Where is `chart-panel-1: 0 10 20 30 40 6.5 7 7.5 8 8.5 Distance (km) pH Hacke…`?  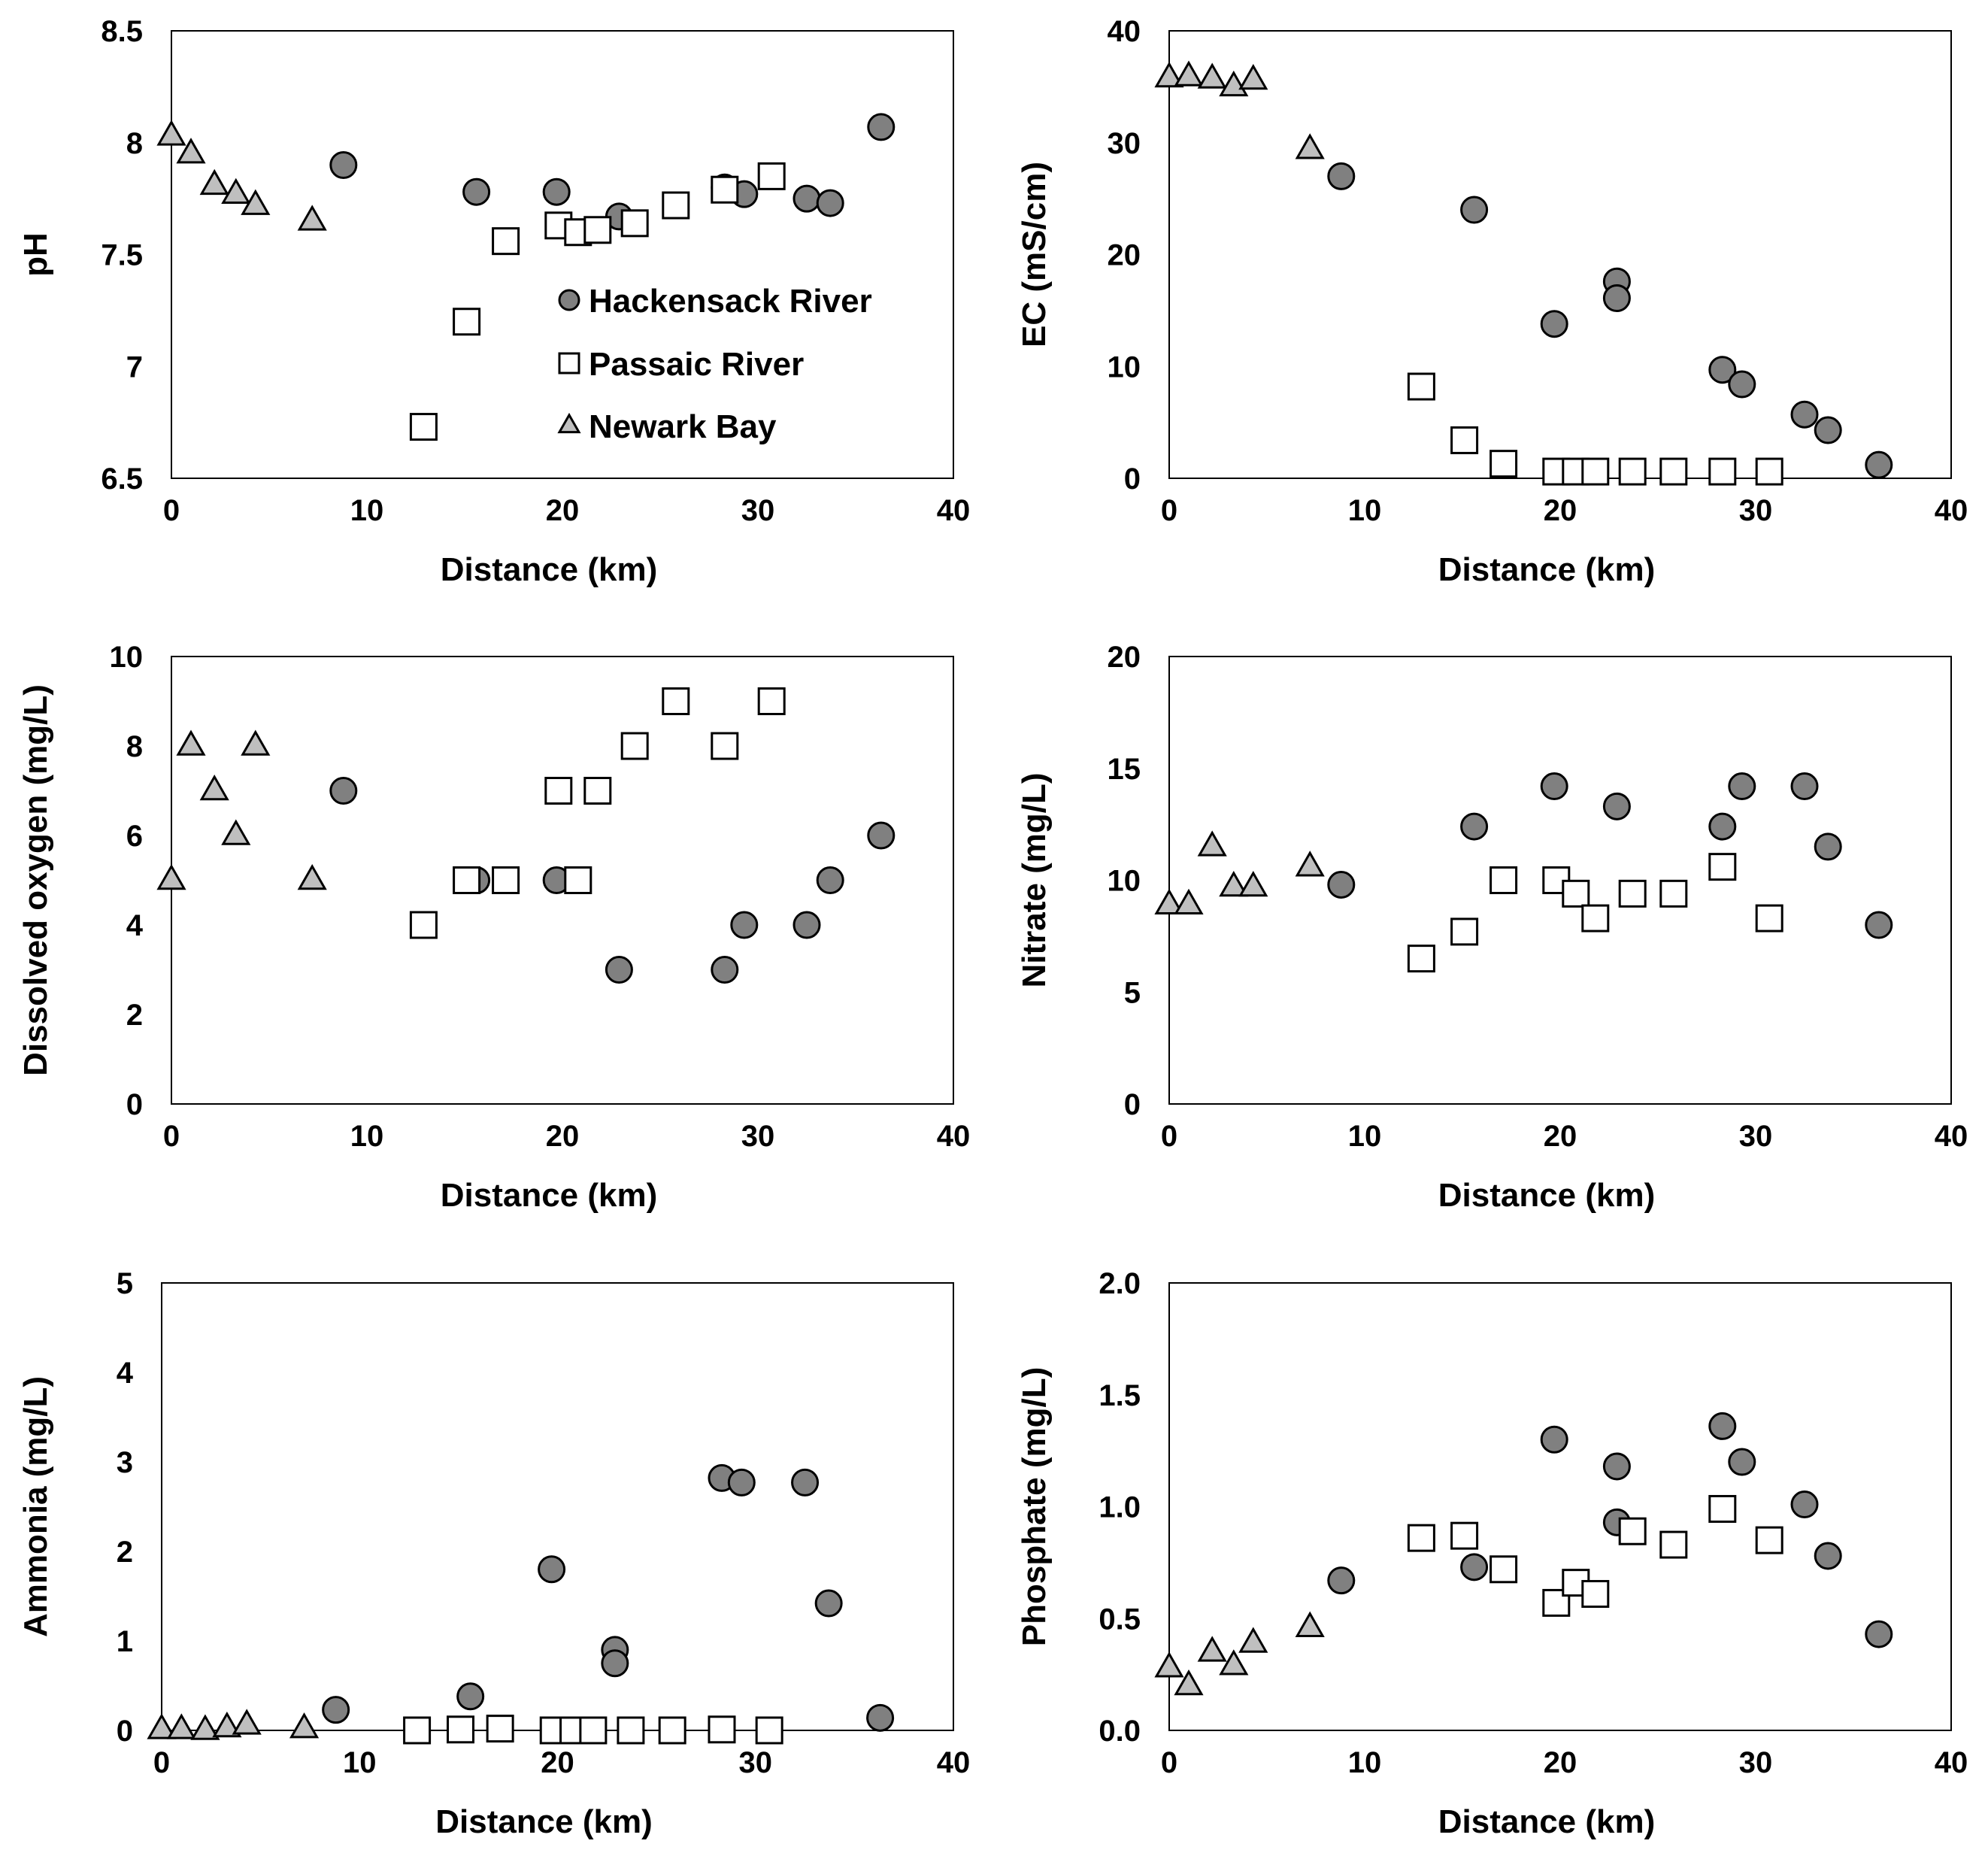
chart-panel-1: 0 10 20 30 40 6.5 7 7.5 8 8.5 Distance (km) pH Hacke… is located at coordinates (493, 301).